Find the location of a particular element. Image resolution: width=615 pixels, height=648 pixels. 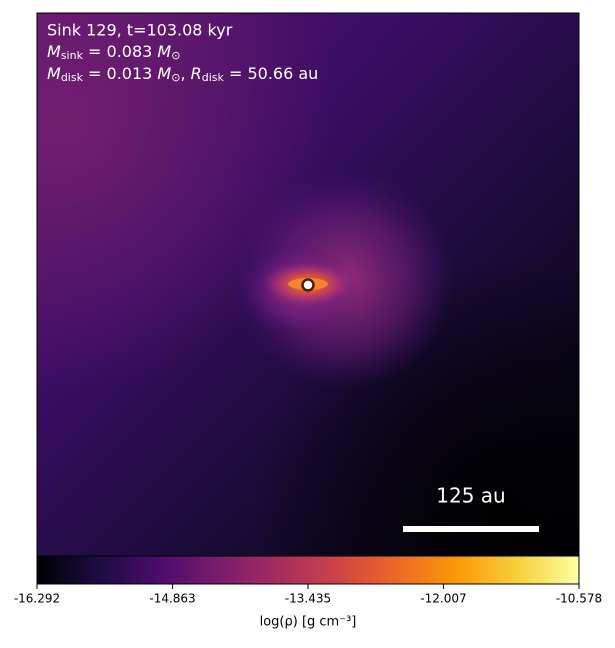

scale-bar-label: 125 au is located at coordinates (470, 496).